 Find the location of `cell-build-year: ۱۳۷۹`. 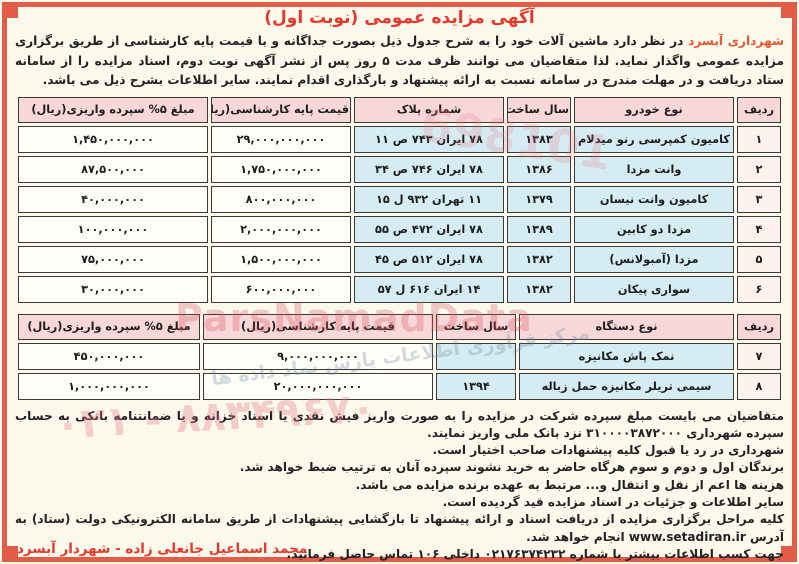

cell-build-year: ۱۳۷۹ is located at coordinates (539, 199).